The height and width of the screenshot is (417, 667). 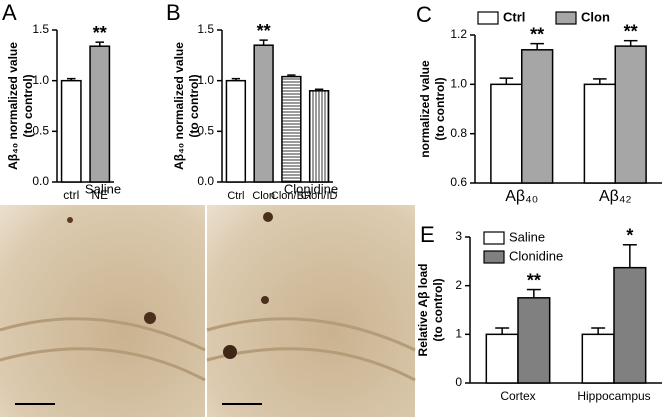 What do you see at coordinates (458, 182) in the screenshot?
I see `y-tick-label: 0.6` at bounding box center [458, 182].